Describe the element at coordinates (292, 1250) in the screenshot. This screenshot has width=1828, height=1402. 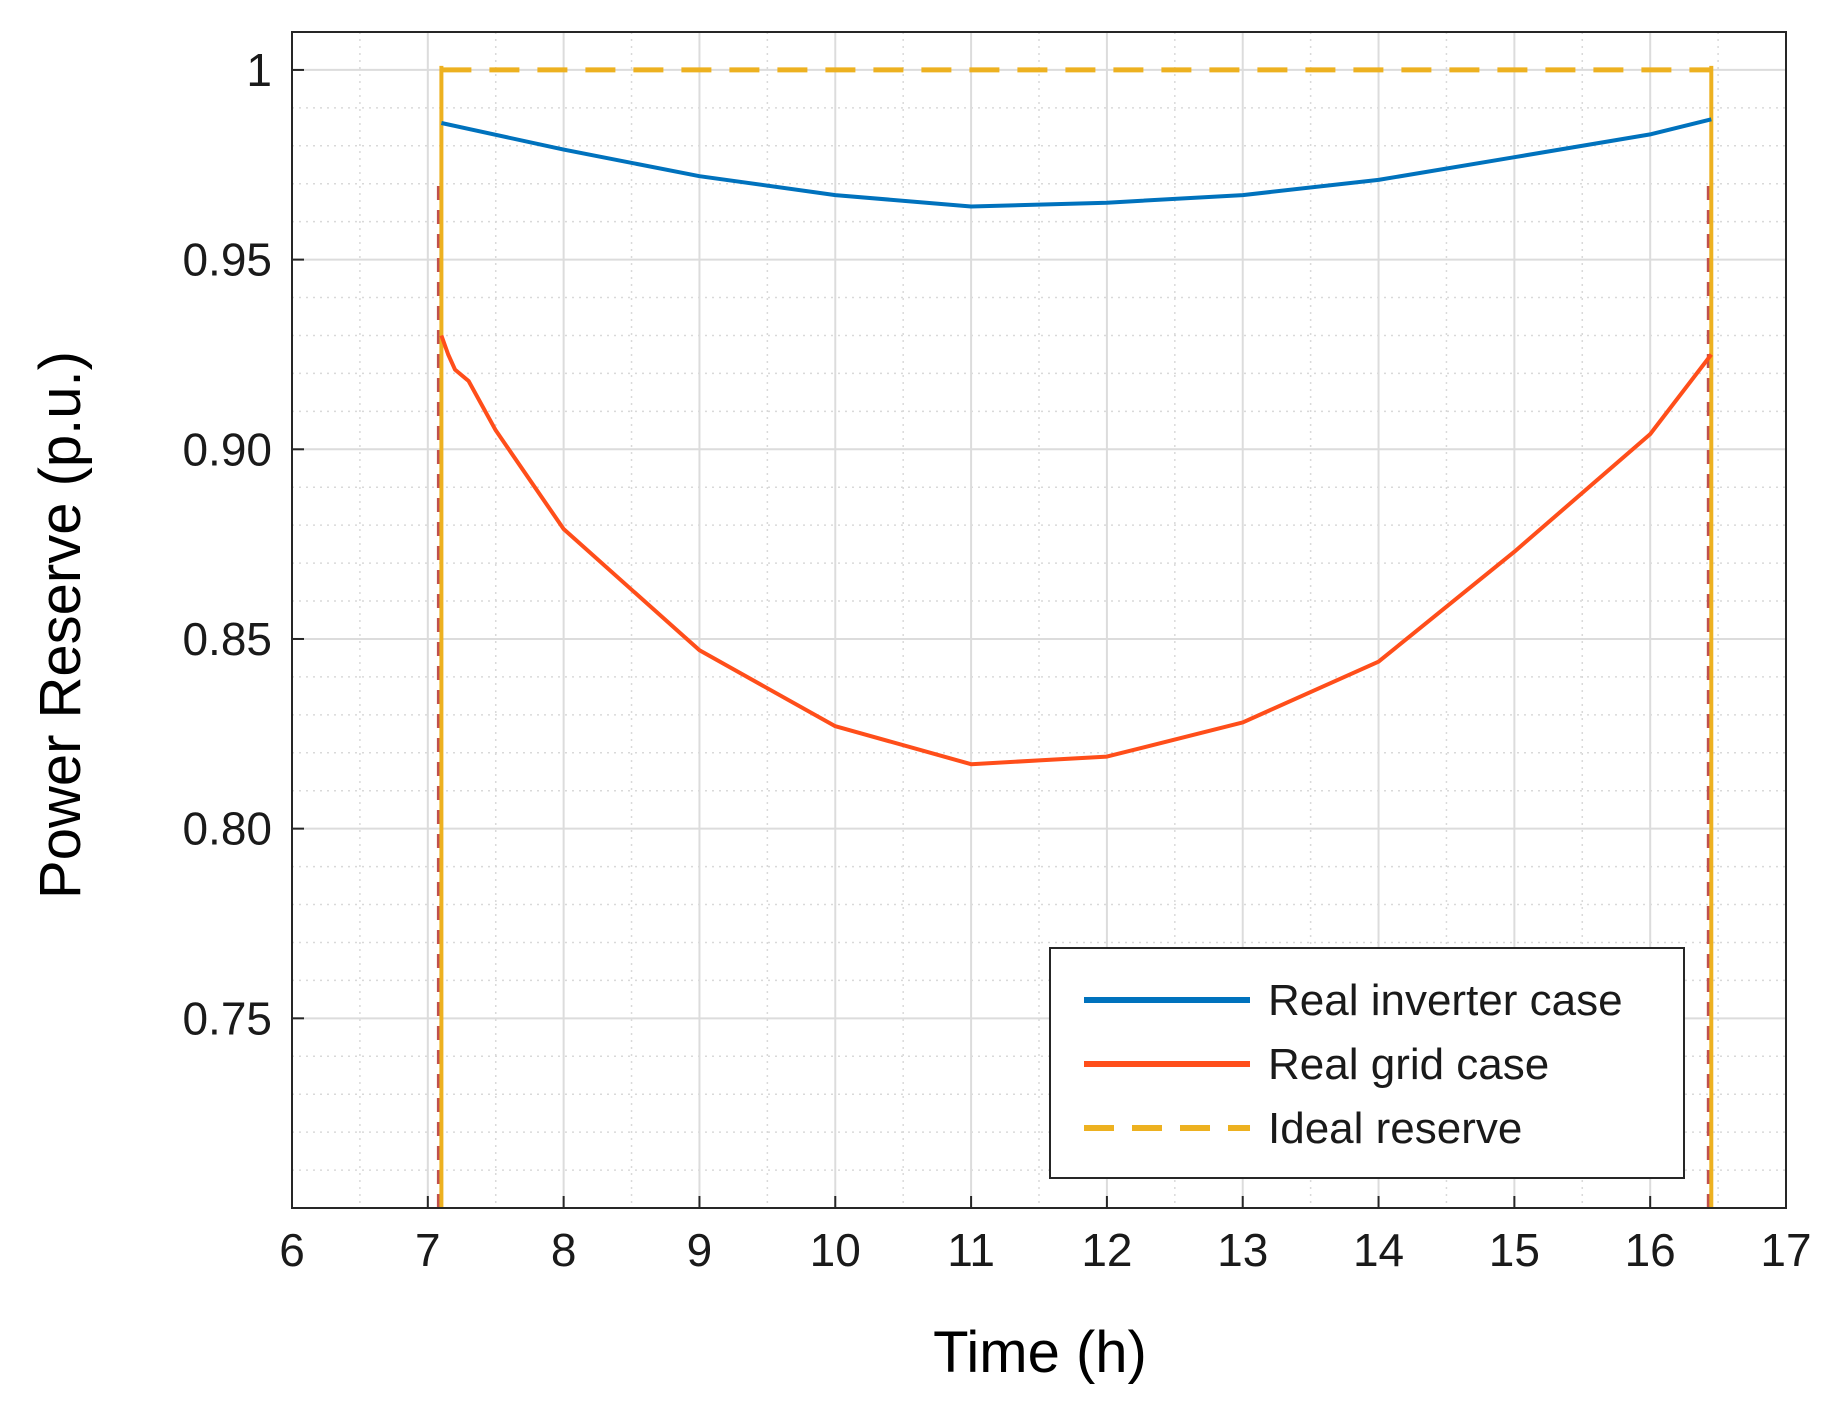
I see `x-tick-label: 6` at that location.